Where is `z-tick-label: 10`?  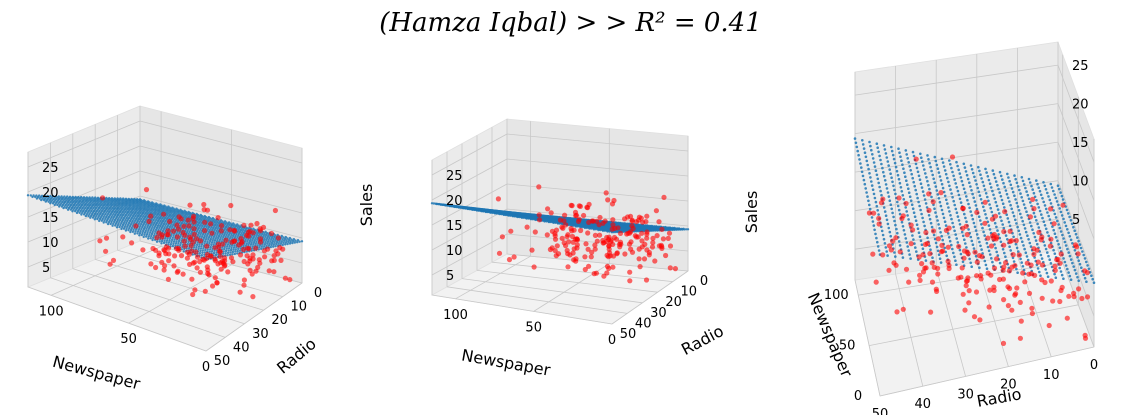 z-tick-label: 10 is located at coordinates (1080, 182).